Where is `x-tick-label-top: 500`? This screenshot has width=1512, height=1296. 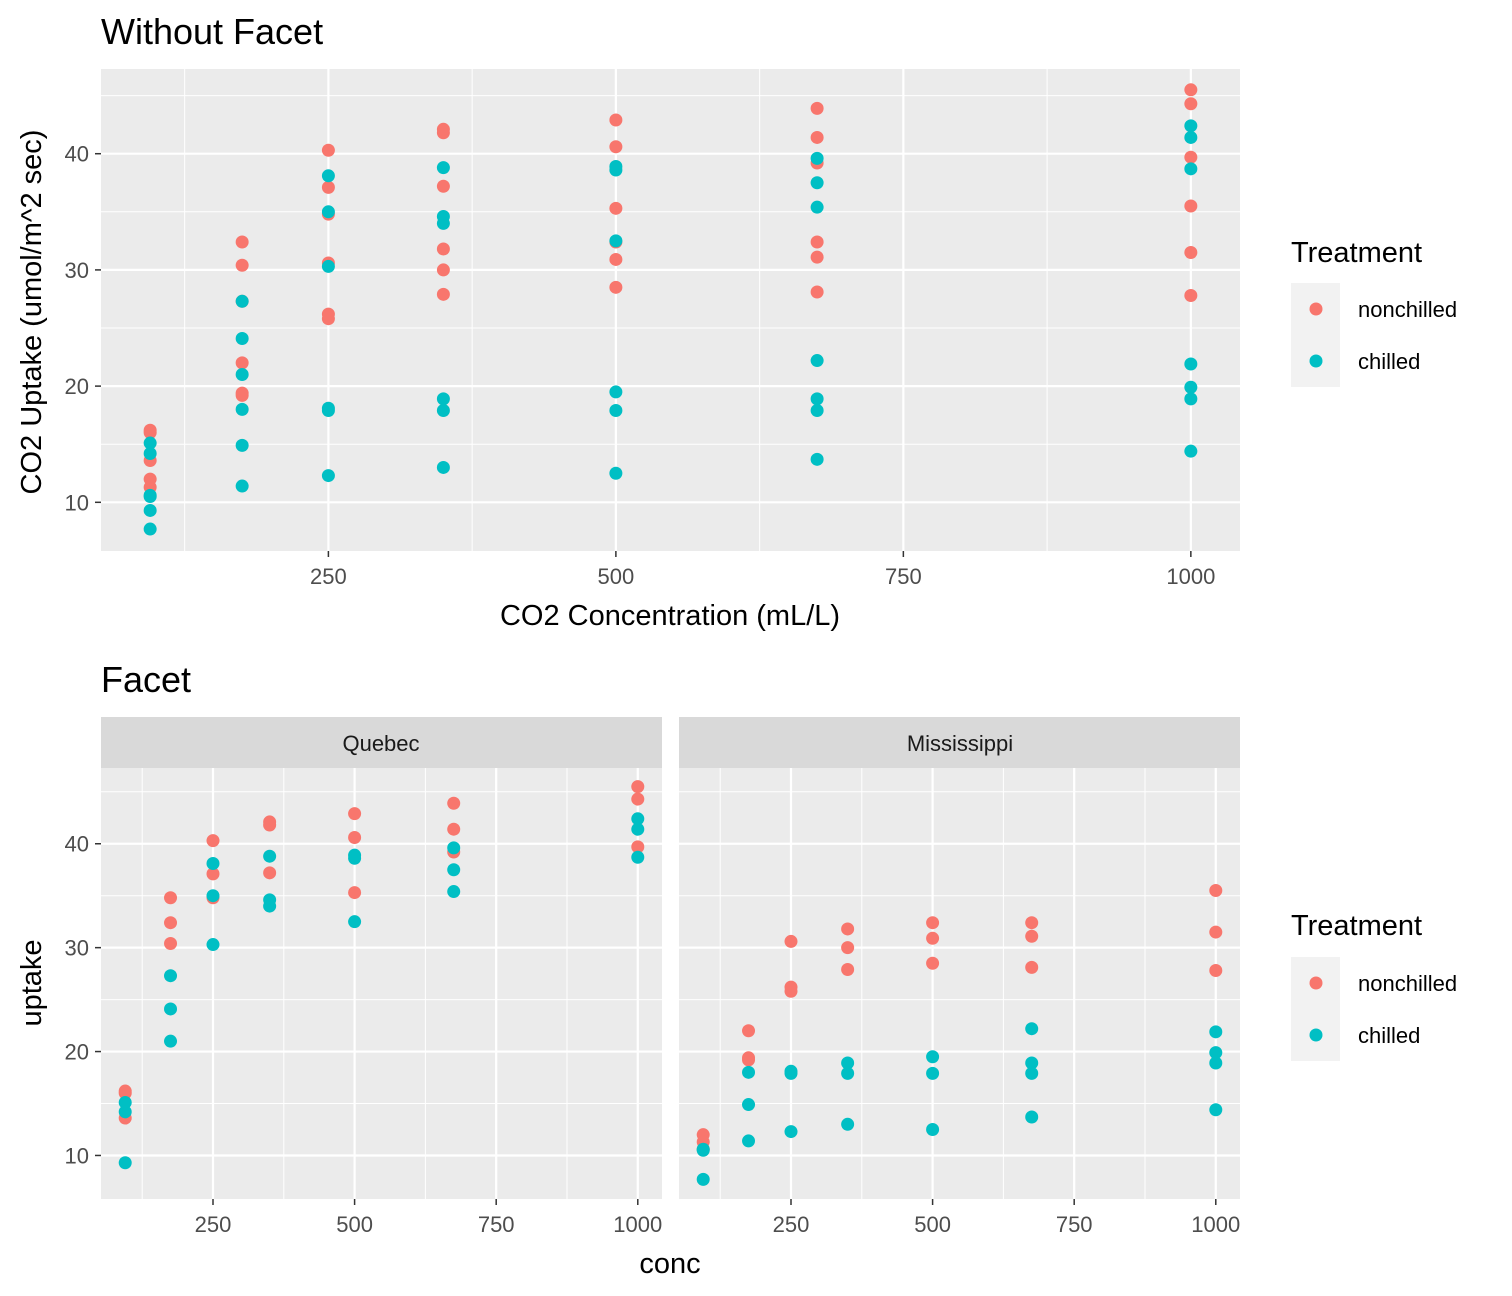
x-tick-label-top: 500 is located at coordinates (616, 576).